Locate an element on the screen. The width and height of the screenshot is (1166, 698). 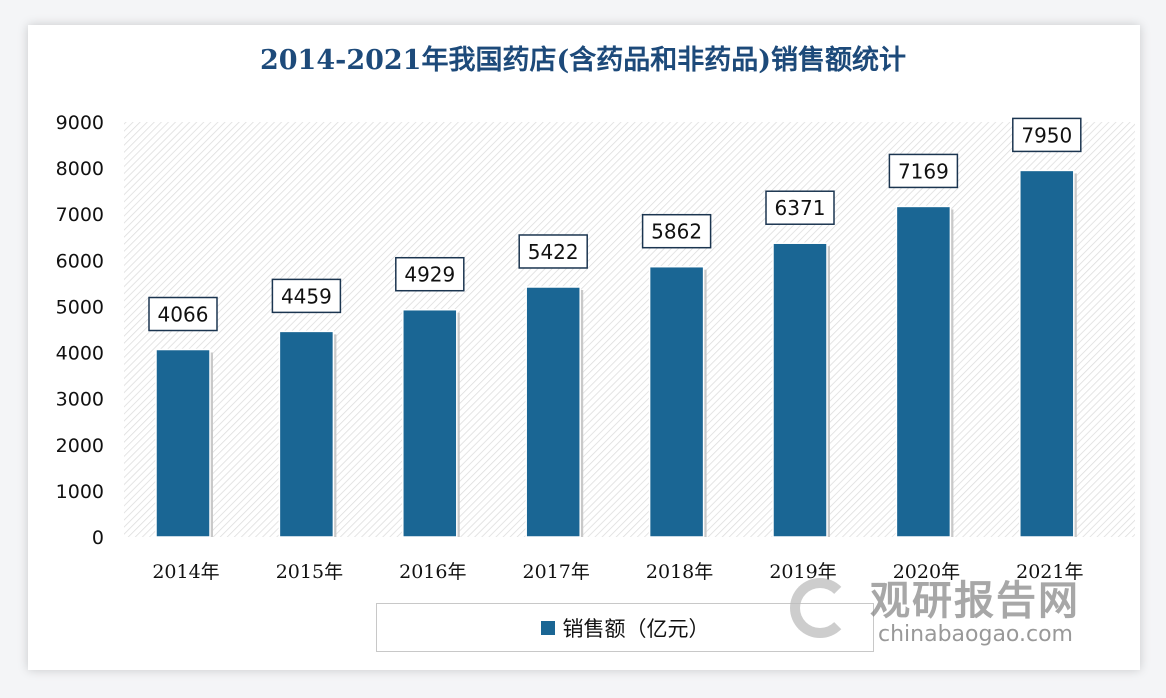
data-label: 6371 is located at coordinates (800, 208).